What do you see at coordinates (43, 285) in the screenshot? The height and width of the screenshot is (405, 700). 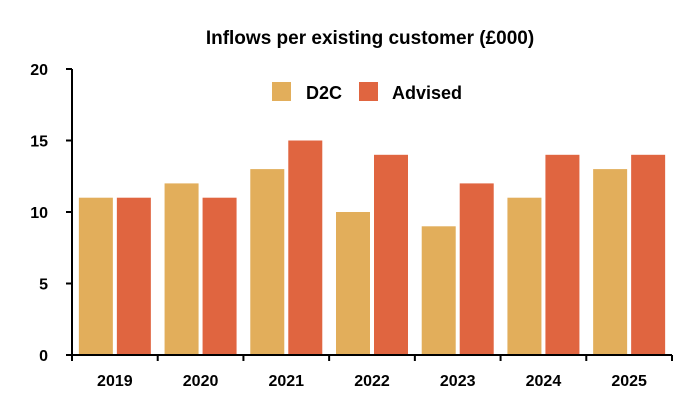 I see `y-tick-label: 5` at bounding box center [43, 285].